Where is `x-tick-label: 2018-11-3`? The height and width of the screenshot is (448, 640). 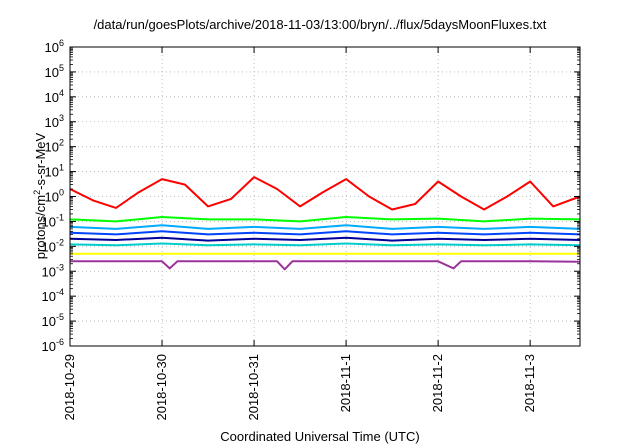
x-tick-label: 2018-11-3 is located at coordinates (529, 383).